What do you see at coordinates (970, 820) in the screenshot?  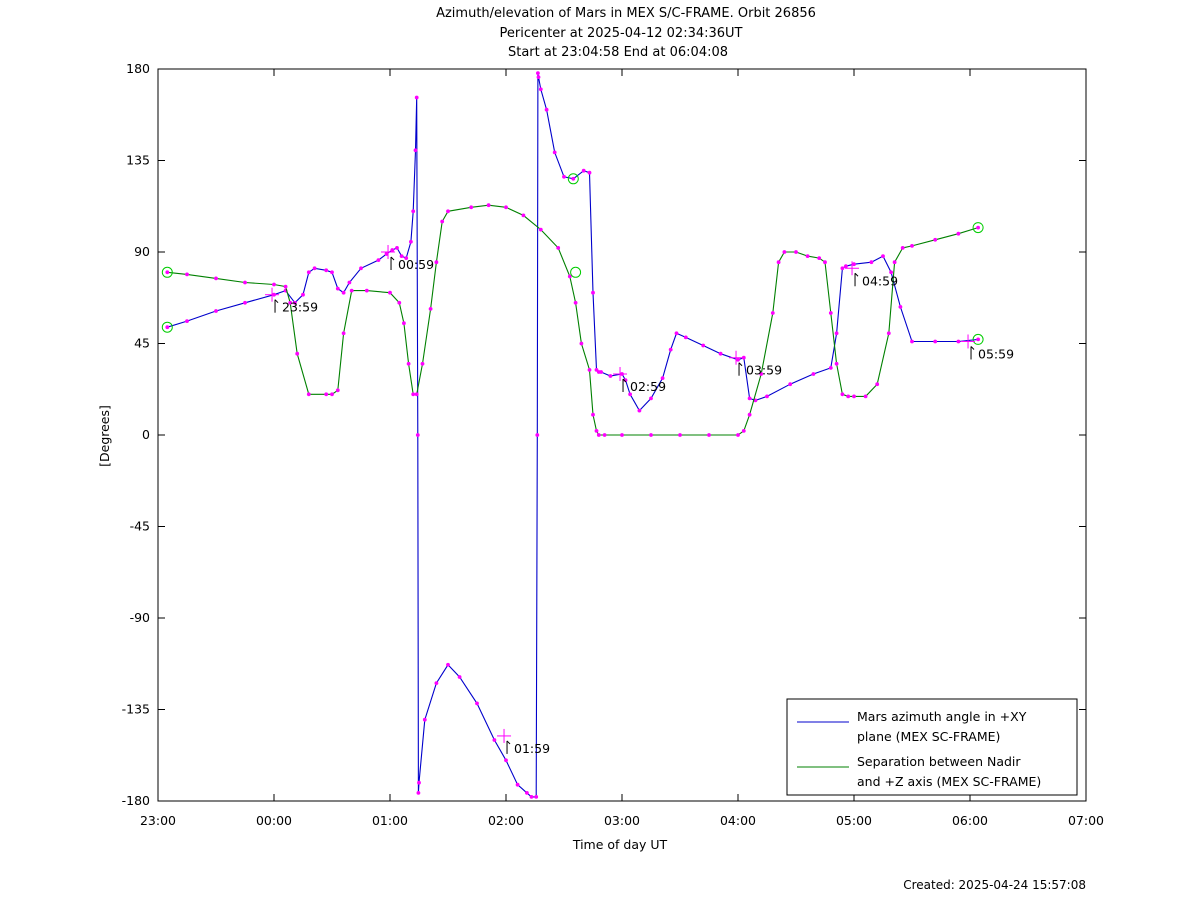 I see `x-tick-label: 06:00` at bounding box center [970, 820].